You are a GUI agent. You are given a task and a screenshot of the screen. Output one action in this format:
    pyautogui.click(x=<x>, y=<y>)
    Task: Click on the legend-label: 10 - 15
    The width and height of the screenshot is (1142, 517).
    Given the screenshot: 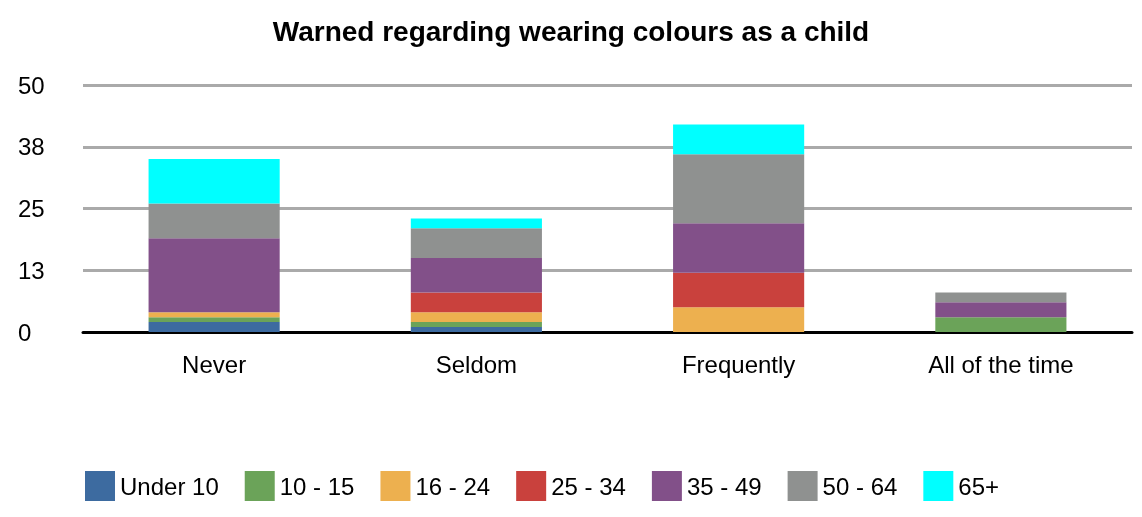 What is the action you would take?
    pyautogui.click(x=317, y=486)
    